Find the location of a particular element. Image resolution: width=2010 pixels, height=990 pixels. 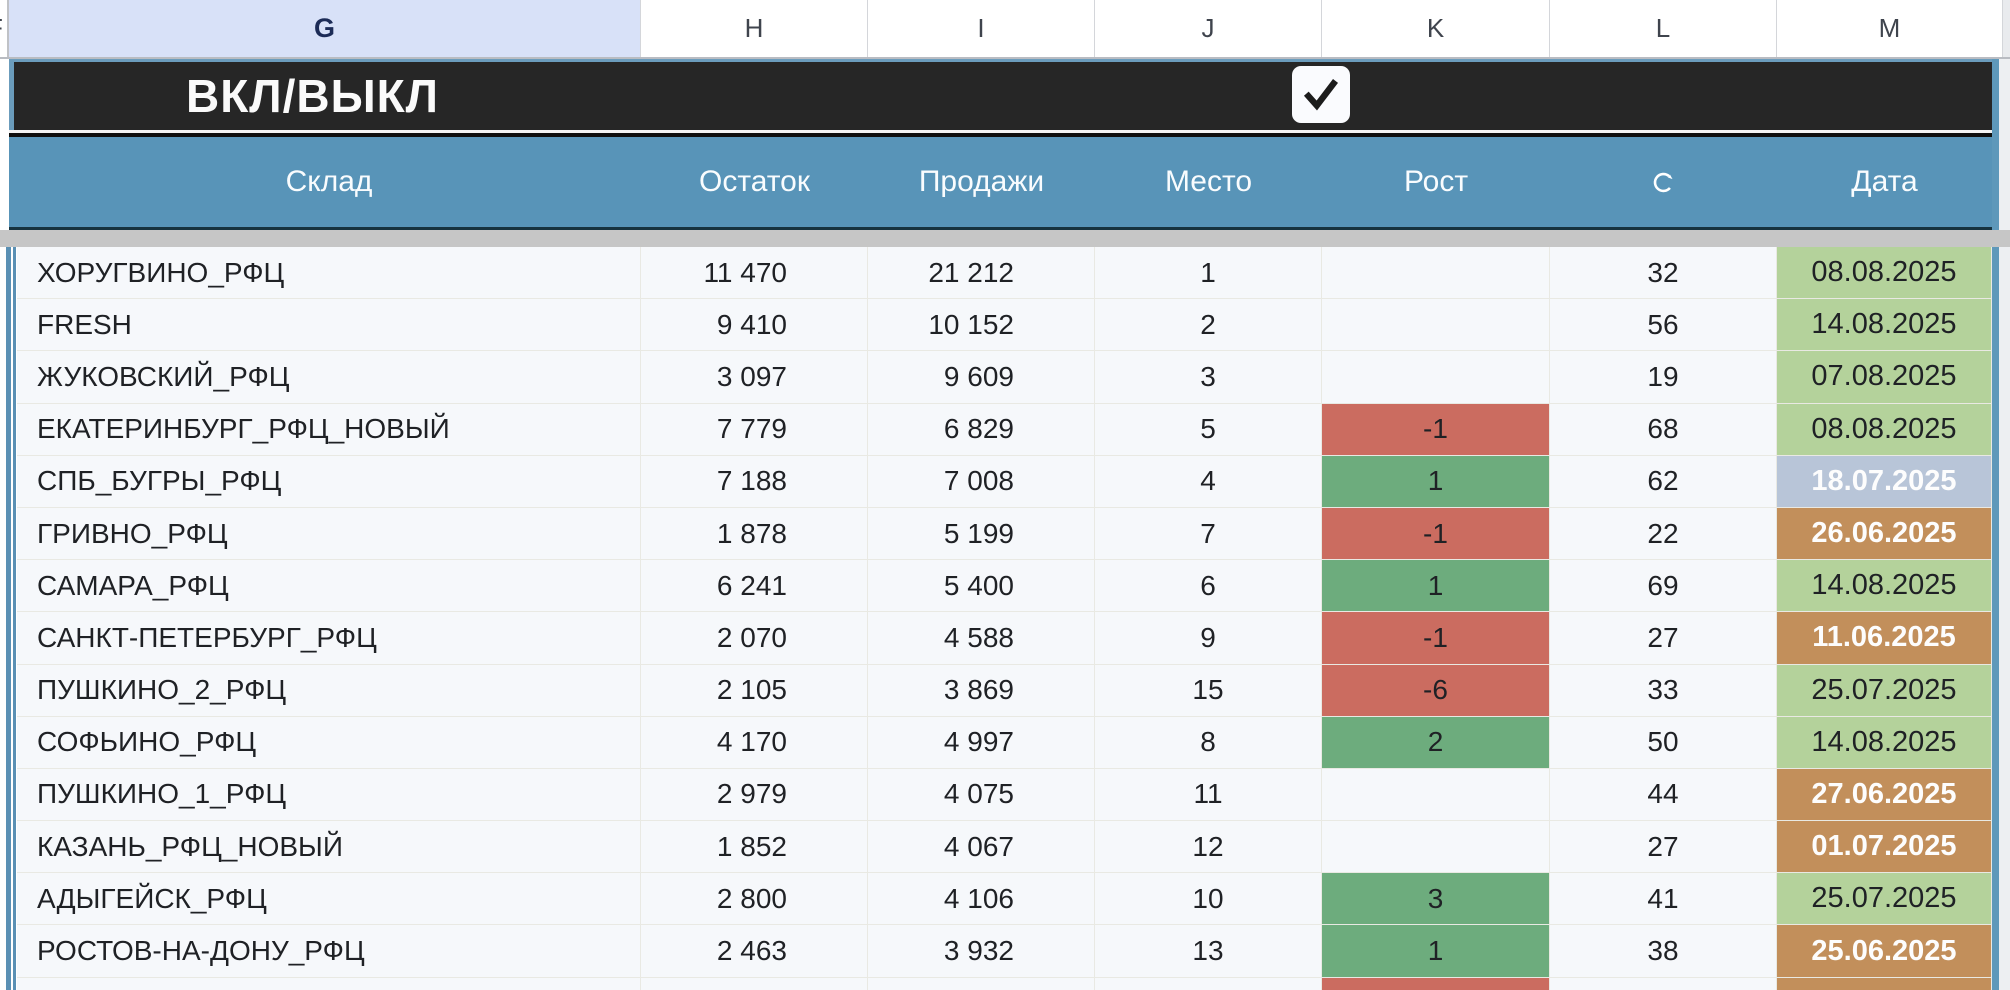

cell-place: 15 is located at coordinates (1208, 690).